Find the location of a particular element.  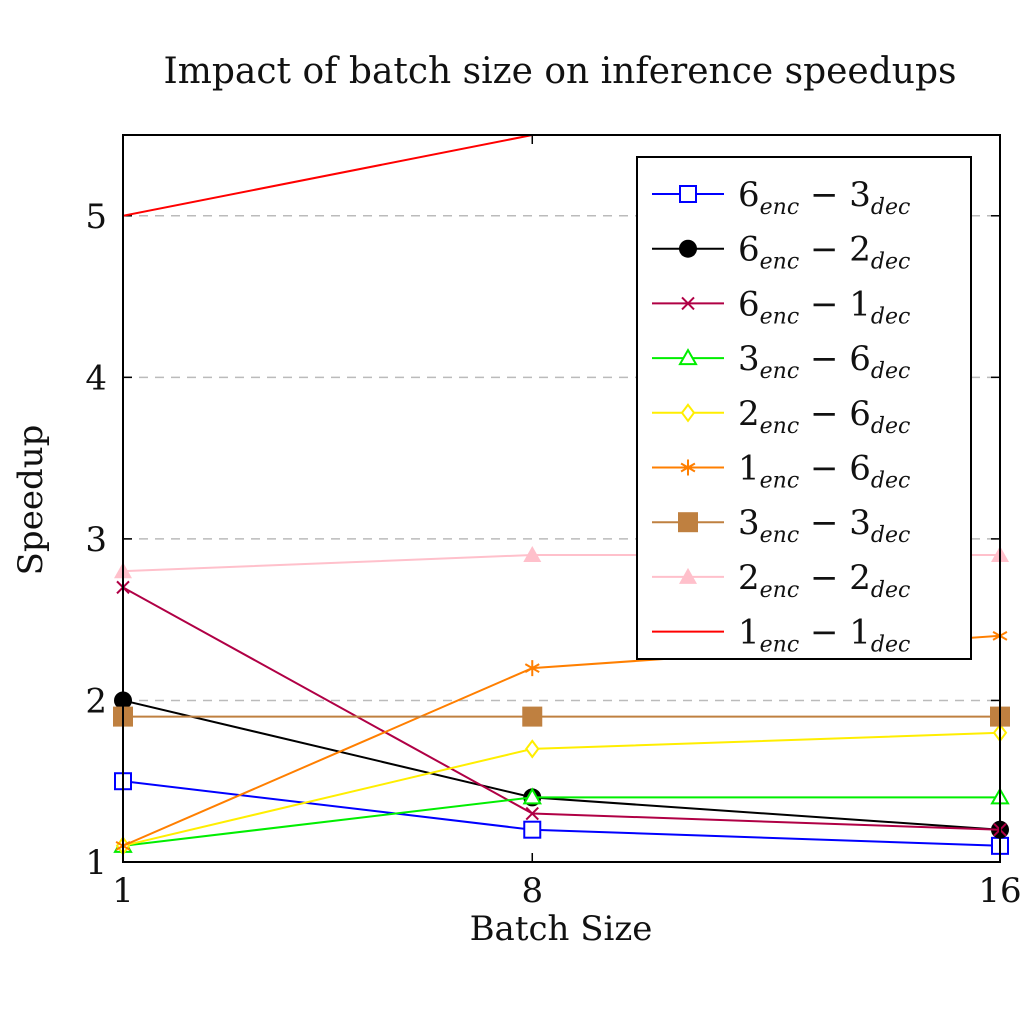

legend-label: 6enc − 2dec is located at coordinates (824, 252).